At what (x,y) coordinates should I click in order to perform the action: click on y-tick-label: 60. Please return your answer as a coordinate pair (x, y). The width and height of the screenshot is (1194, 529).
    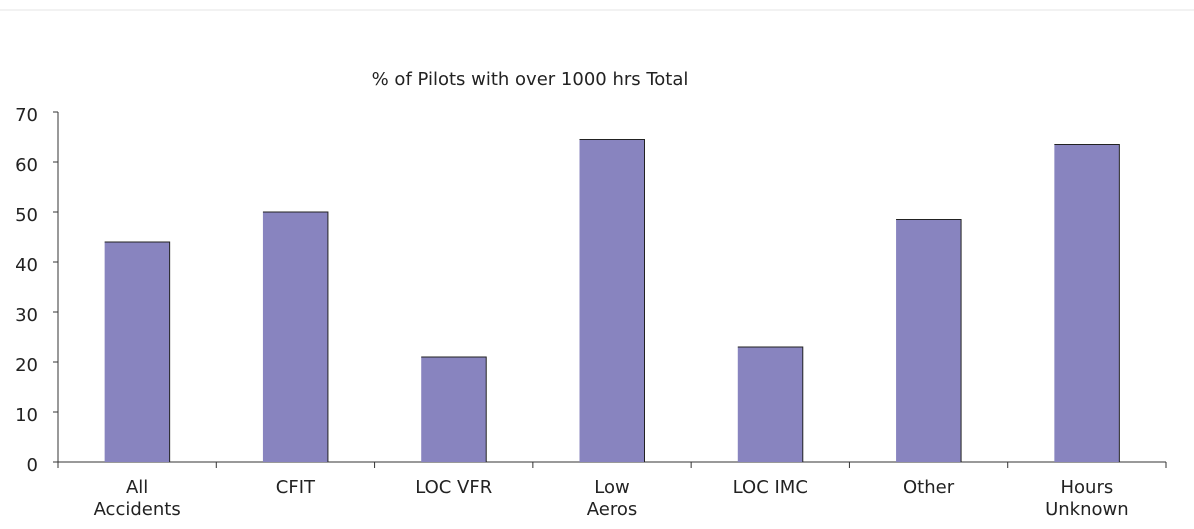
    Looking at the image, I should click on (26, 165).